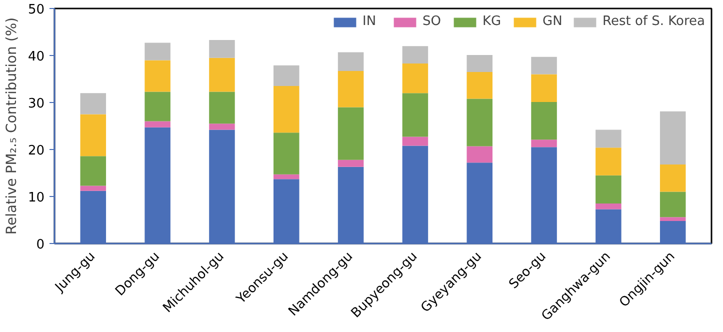  I want to click on y-axis-title: Relative PM₂.₅ Contribution (%), so click(12, 126).